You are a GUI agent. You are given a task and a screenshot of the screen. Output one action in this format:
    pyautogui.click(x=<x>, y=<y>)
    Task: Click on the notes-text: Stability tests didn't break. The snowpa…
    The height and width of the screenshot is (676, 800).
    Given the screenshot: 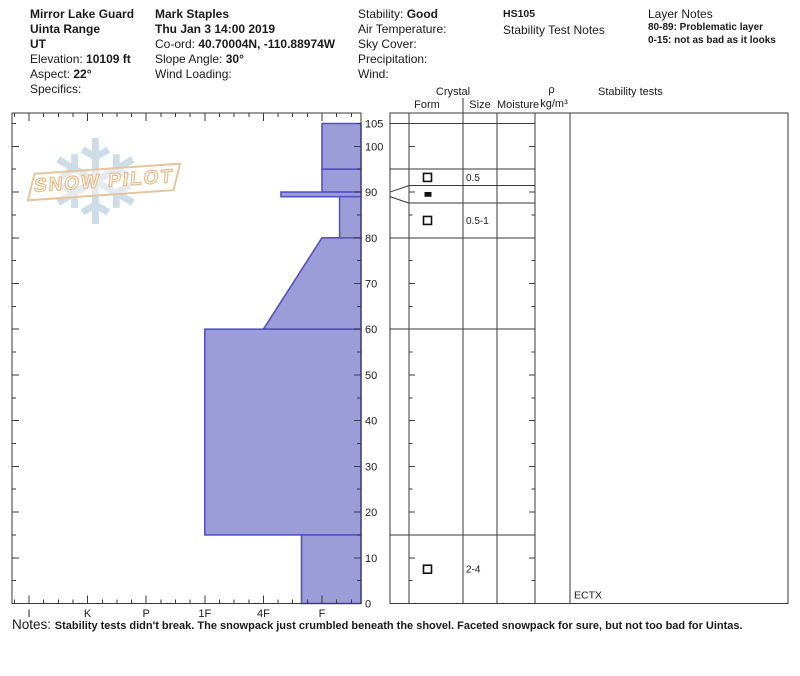 What is the action you would take?
    pyautogui.click(x=398, y=626)
    